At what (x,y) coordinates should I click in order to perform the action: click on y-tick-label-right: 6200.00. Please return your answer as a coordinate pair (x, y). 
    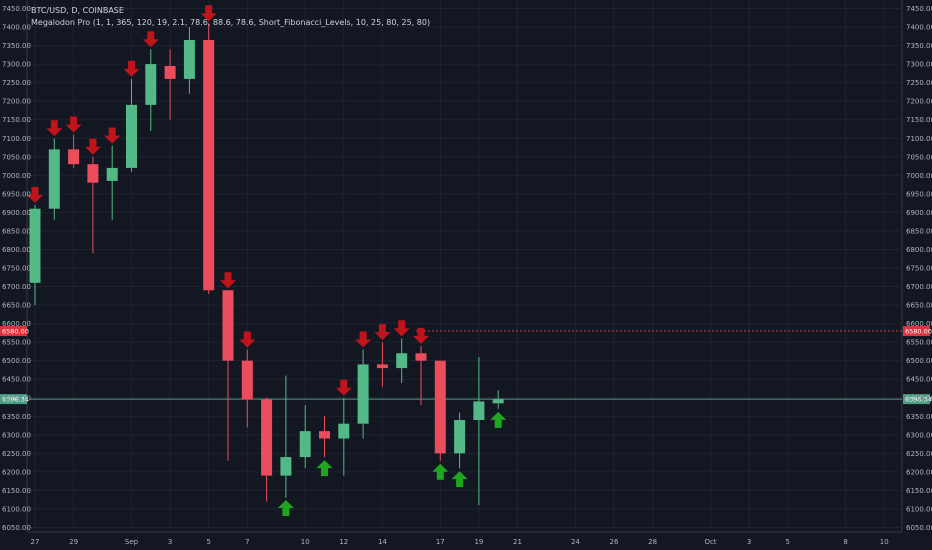
    Looking at the image, I should click on (919, 472).